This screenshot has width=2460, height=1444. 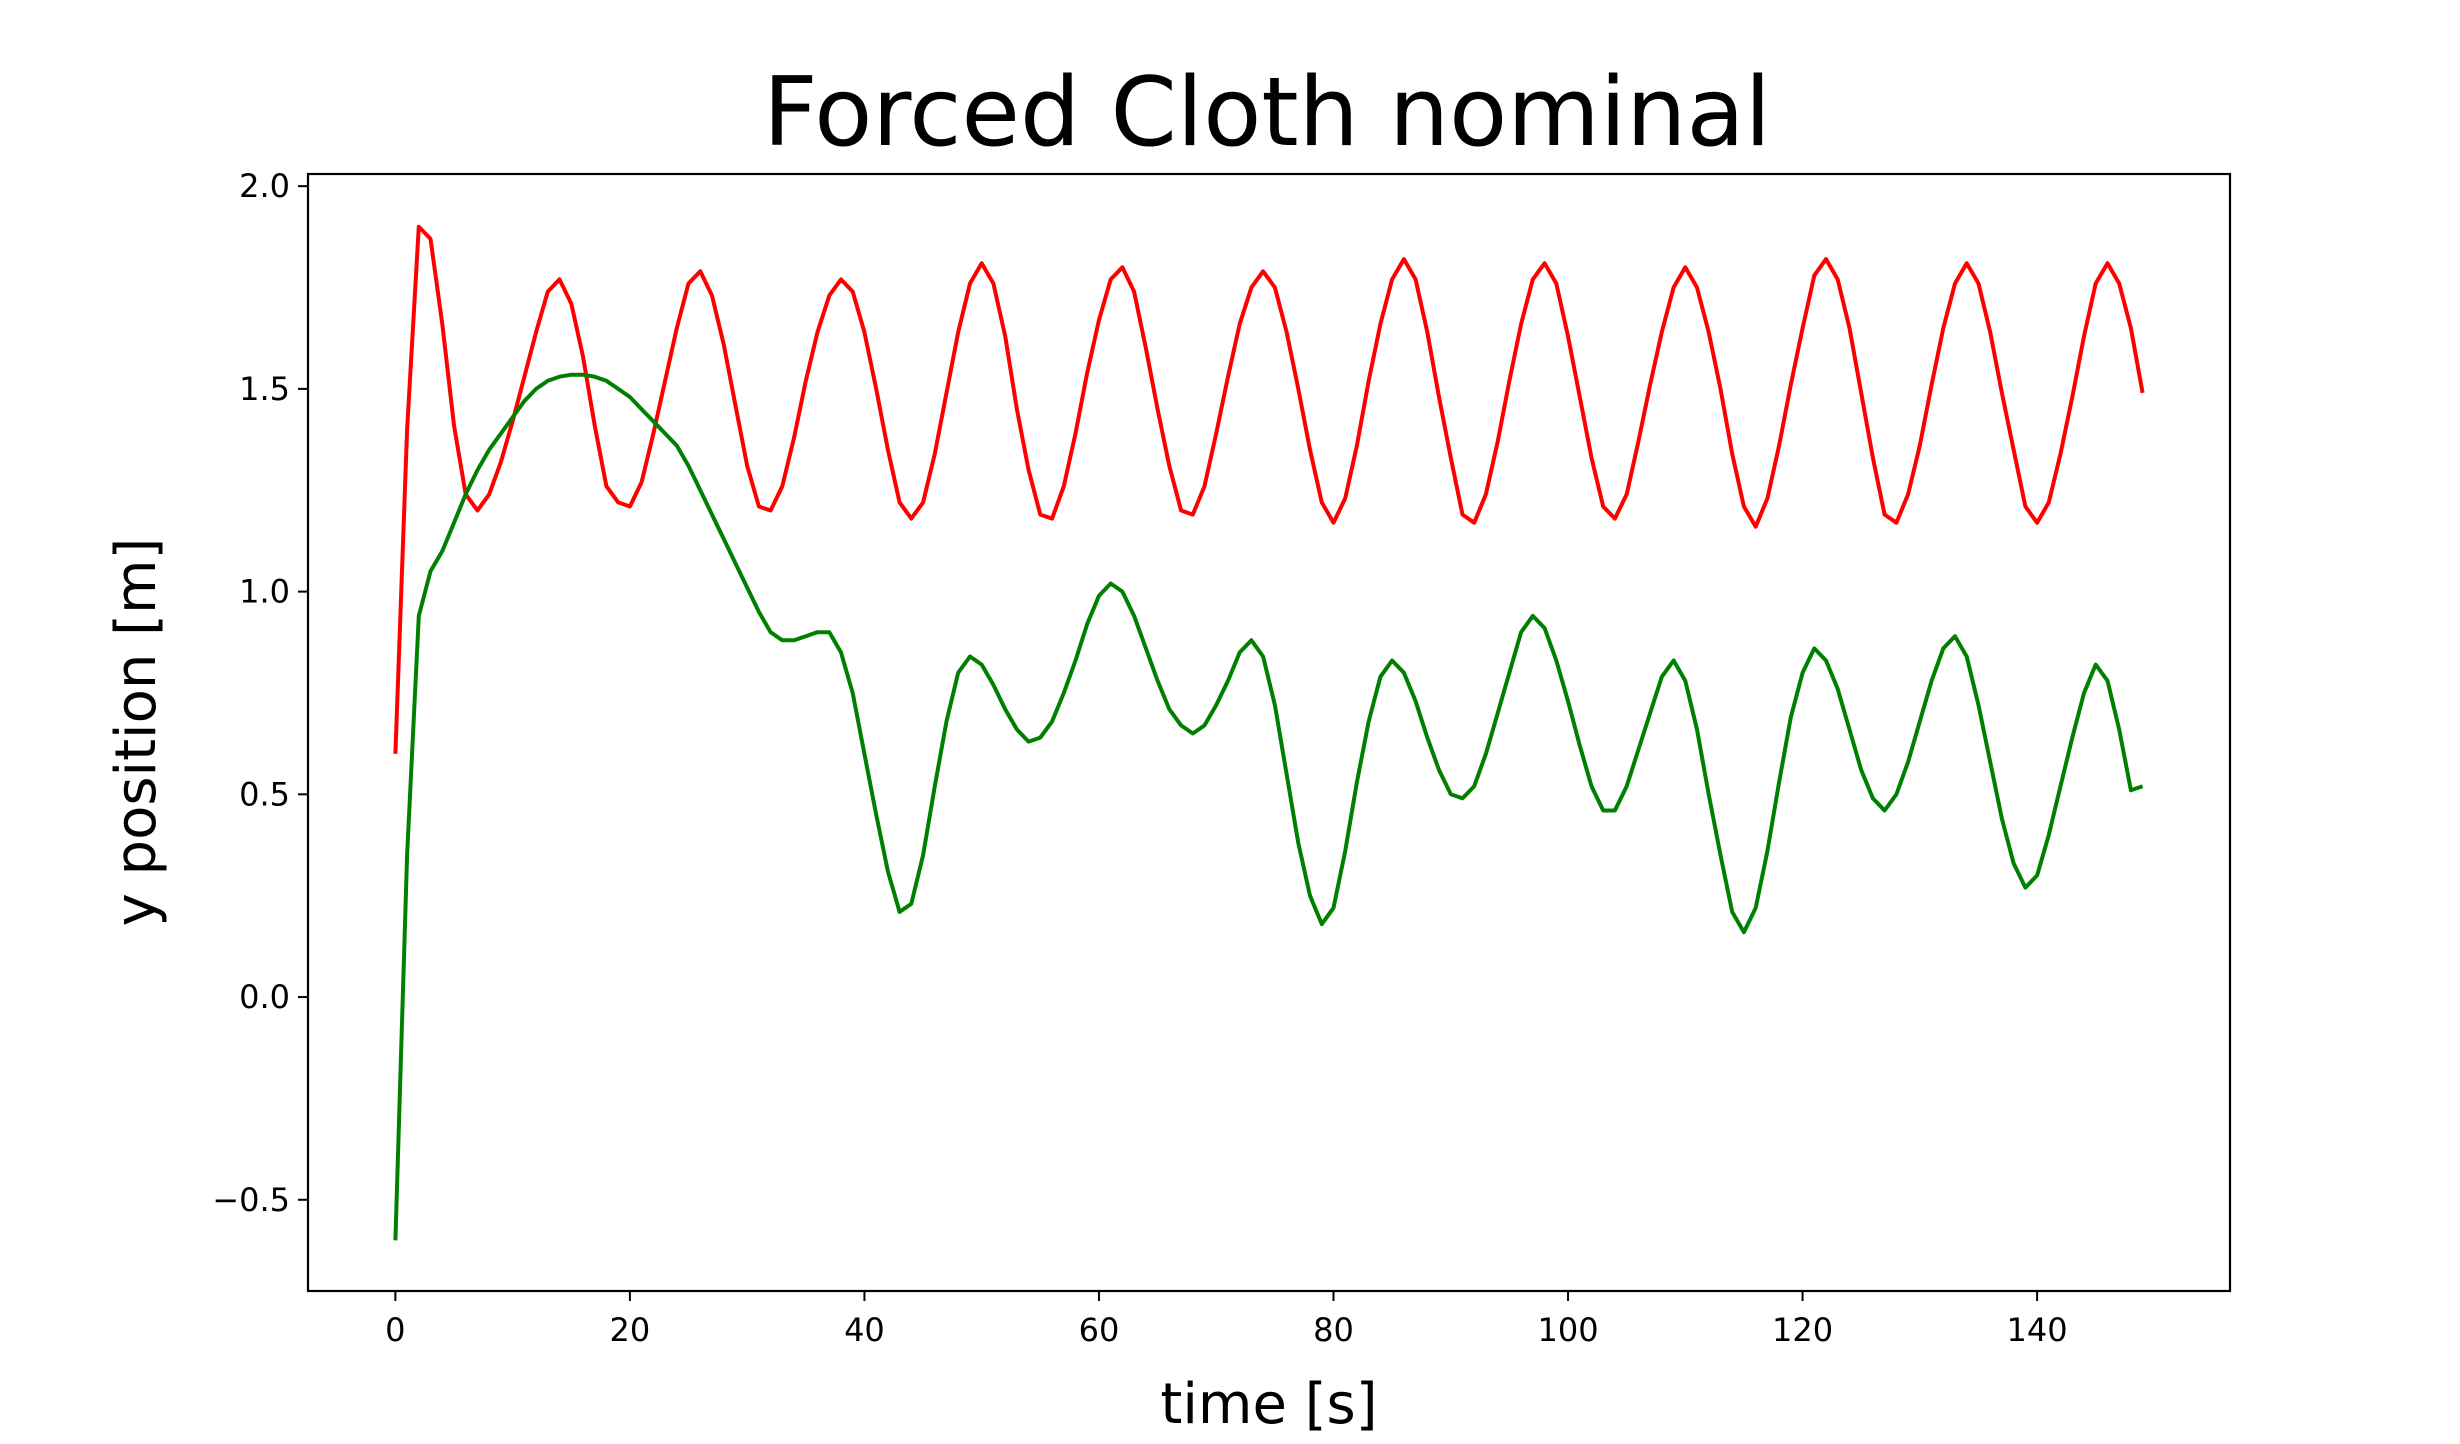 What do you see at coordinates (251, 1200) in the screenshot?
I see `y-tick-label: −0.5` at bounding box center [251, 1200].